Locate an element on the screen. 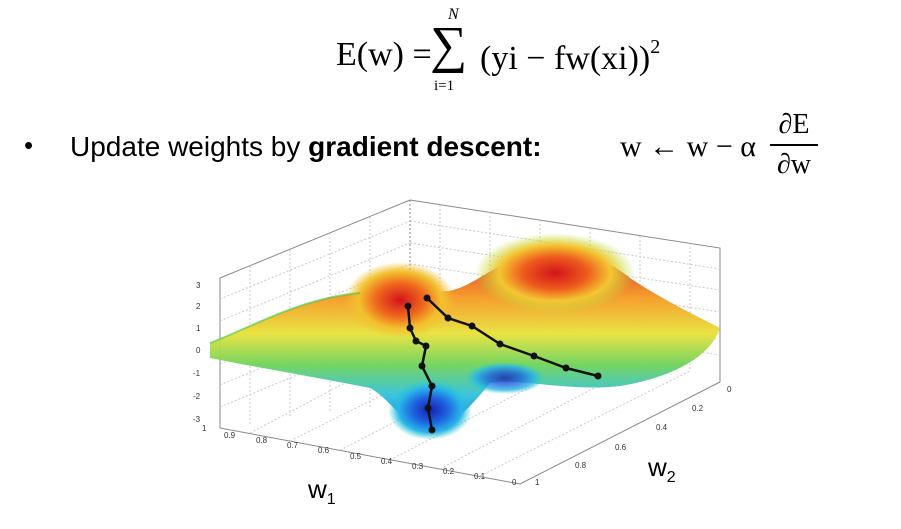 The height and width of the screenshot is (529, 901). w1-axis-ticks: 1 0.9 0.8 0.7 0.6 0.5 0.4 0.3 0.2 0.1 0 is located at coordinates (359, 455).